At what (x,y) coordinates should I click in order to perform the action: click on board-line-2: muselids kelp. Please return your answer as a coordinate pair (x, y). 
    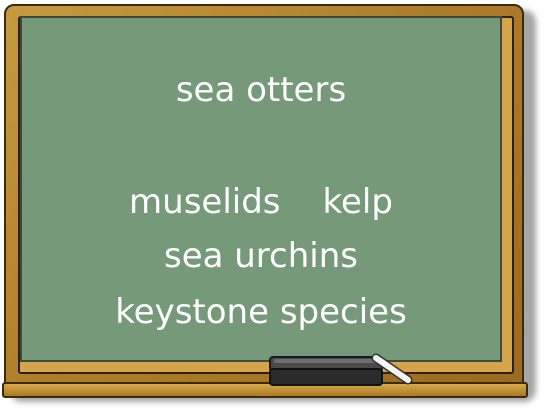
    Looking at the image, I should click on (261, 202).